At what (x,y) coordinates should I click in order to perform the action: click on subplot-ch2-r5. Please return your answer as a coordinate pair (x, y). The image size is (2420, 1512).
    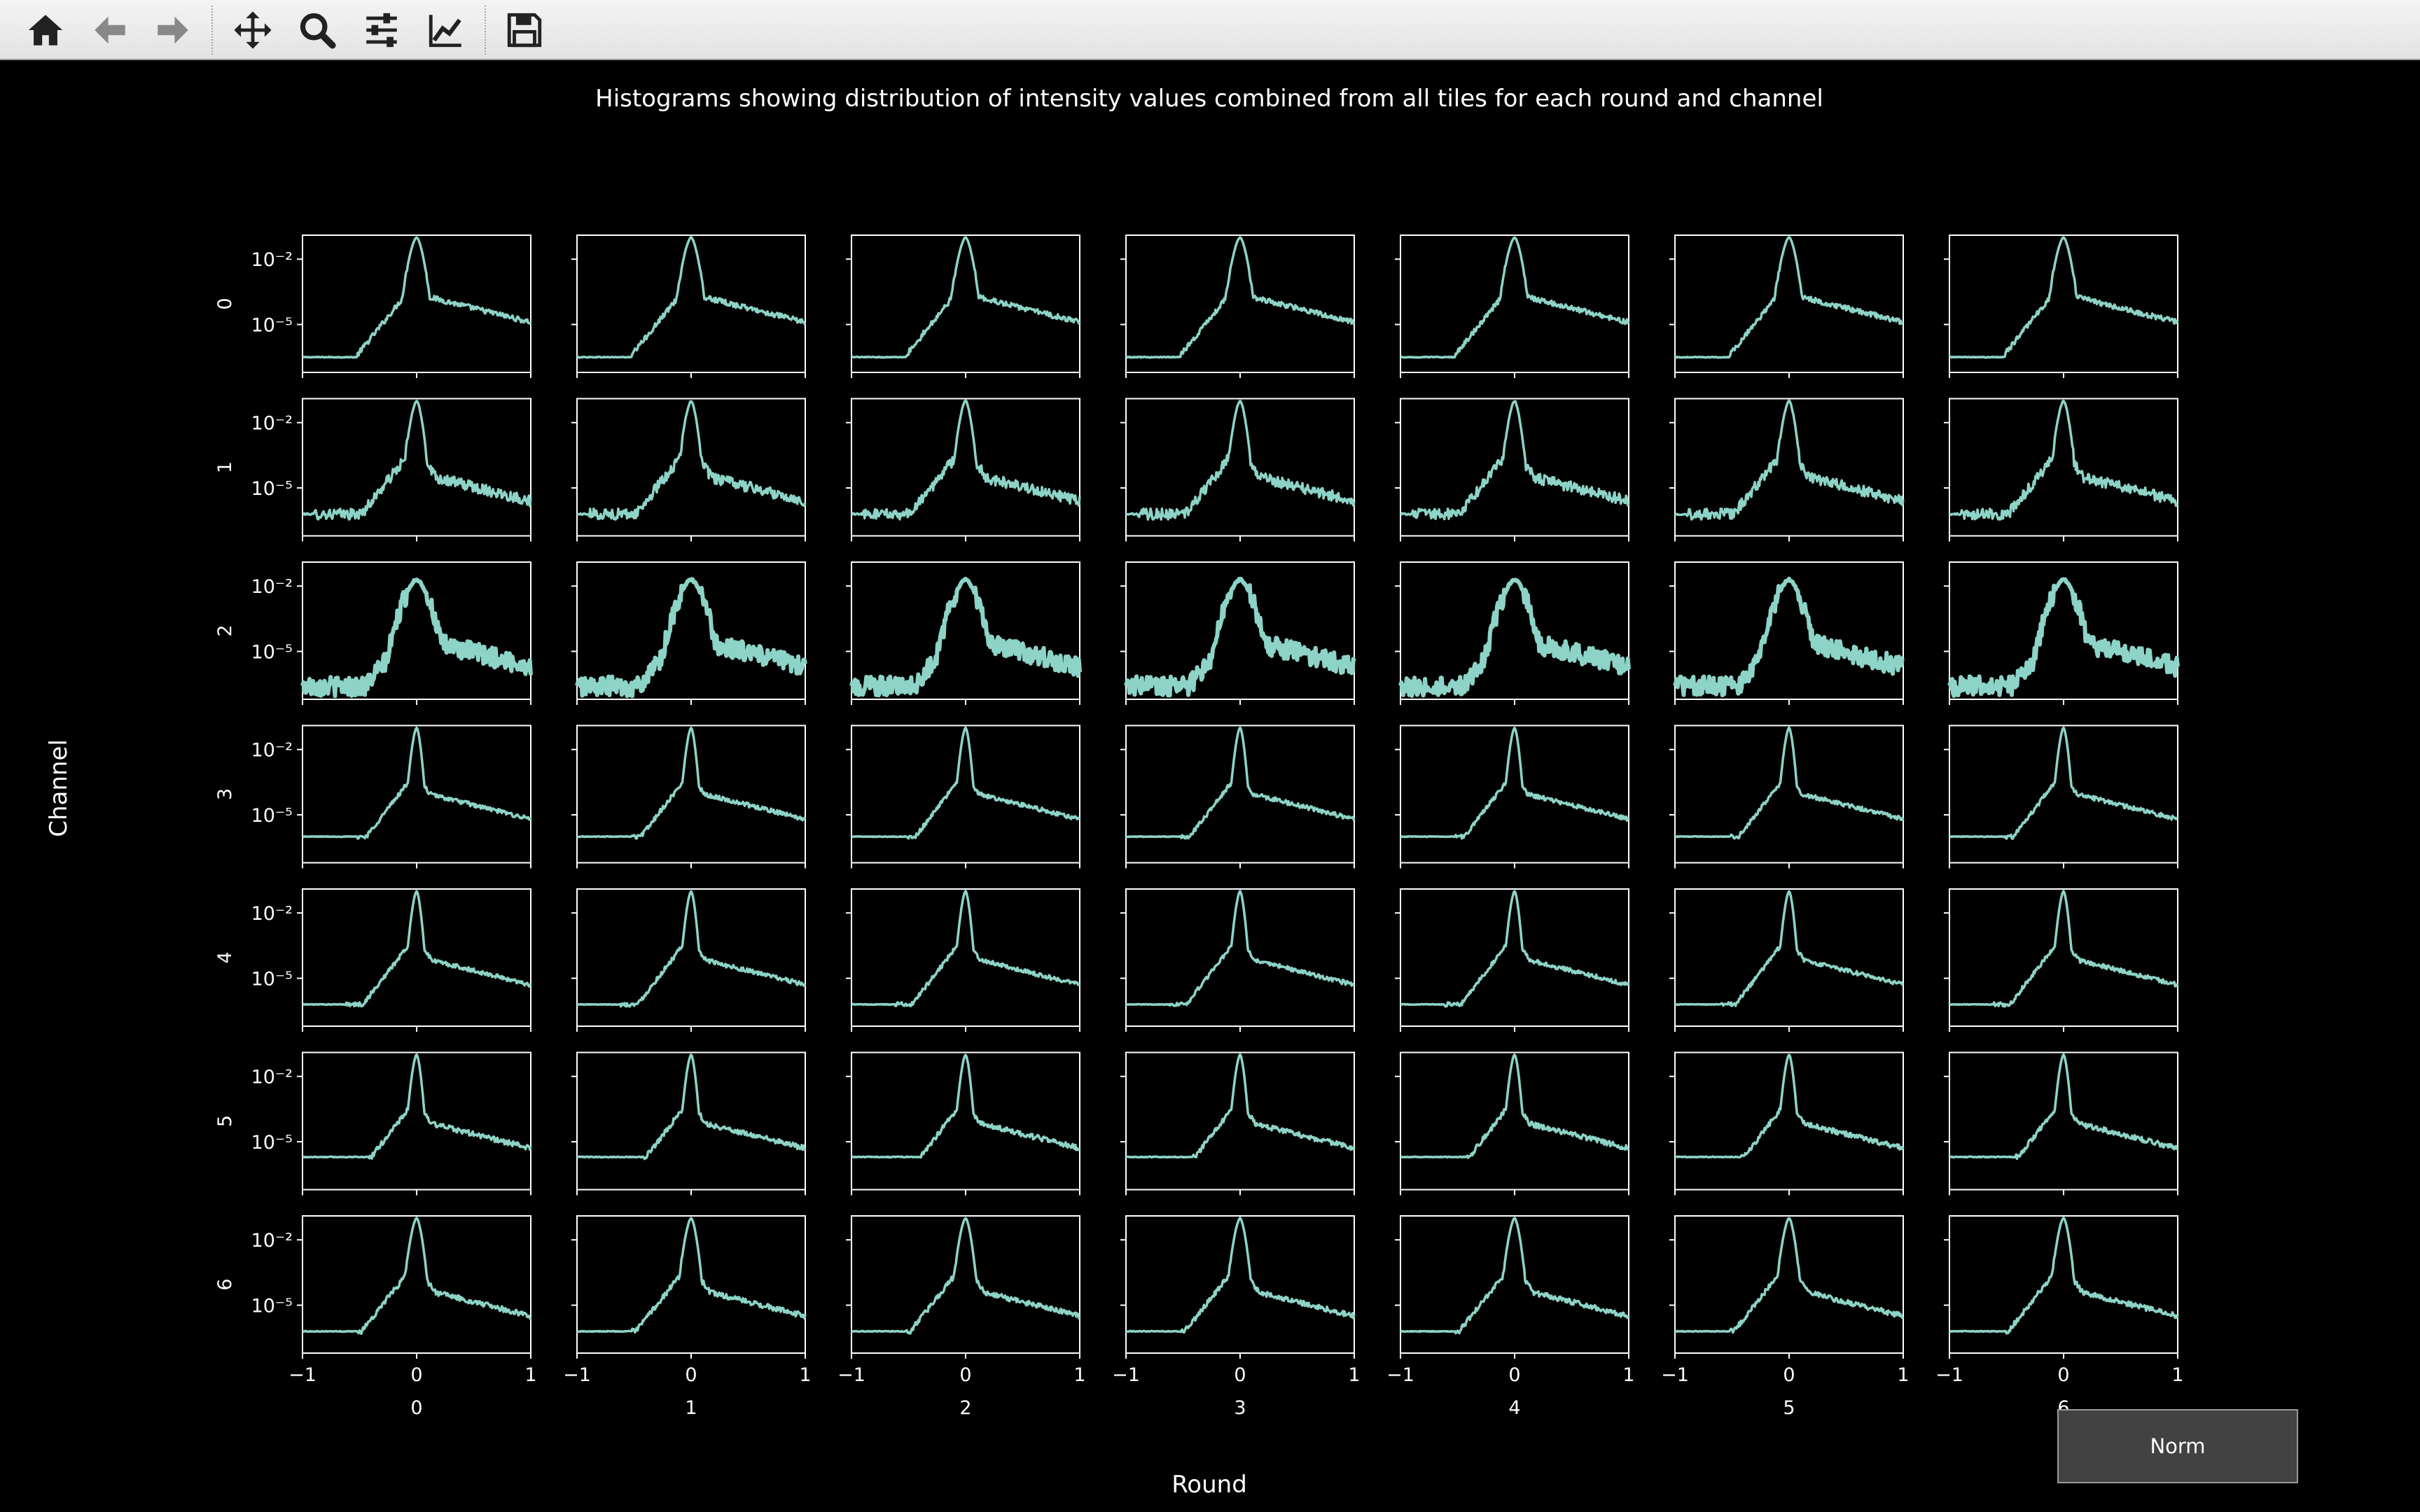
    Looking at the image, I should click on (1787, 633).